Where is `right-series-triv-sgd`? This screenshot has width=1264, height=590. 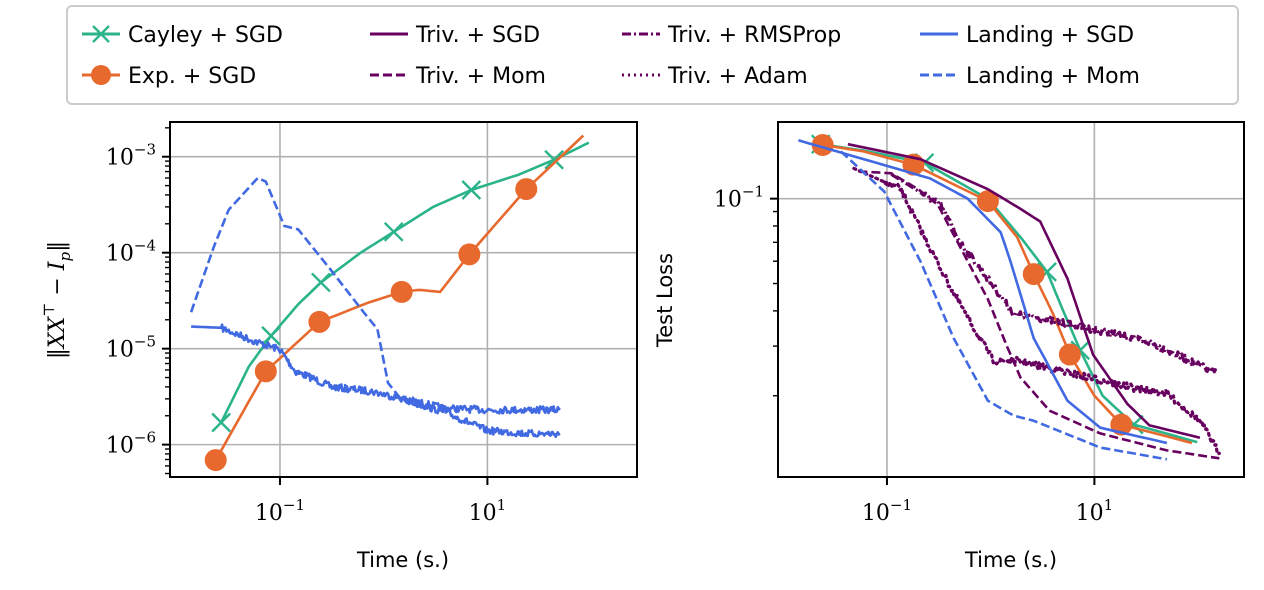
right-series-triv-sgd is located at coordinates (1024, 290).